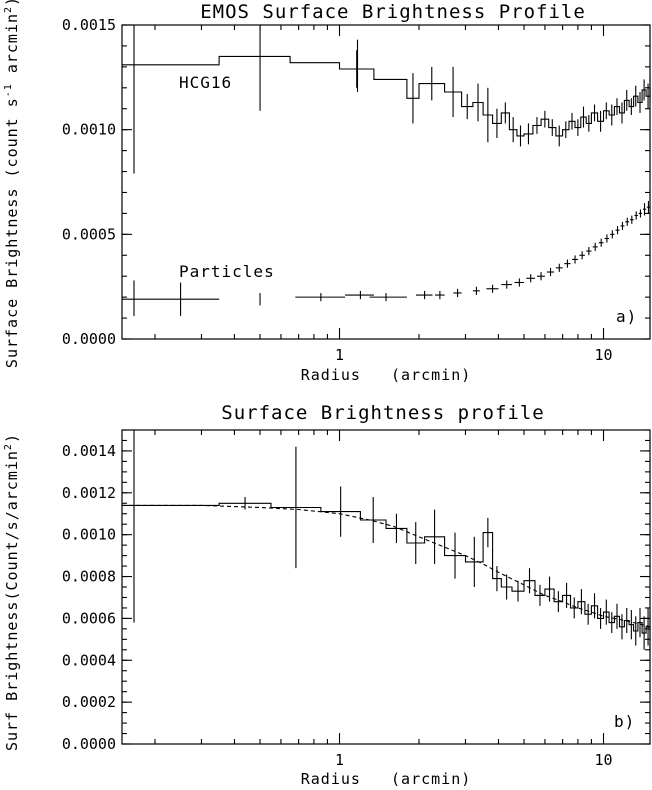 Image resolution: width=652 pixels, height=790 pixels. I want to click on y-tick-label: 0.0002, so click(89, 702).